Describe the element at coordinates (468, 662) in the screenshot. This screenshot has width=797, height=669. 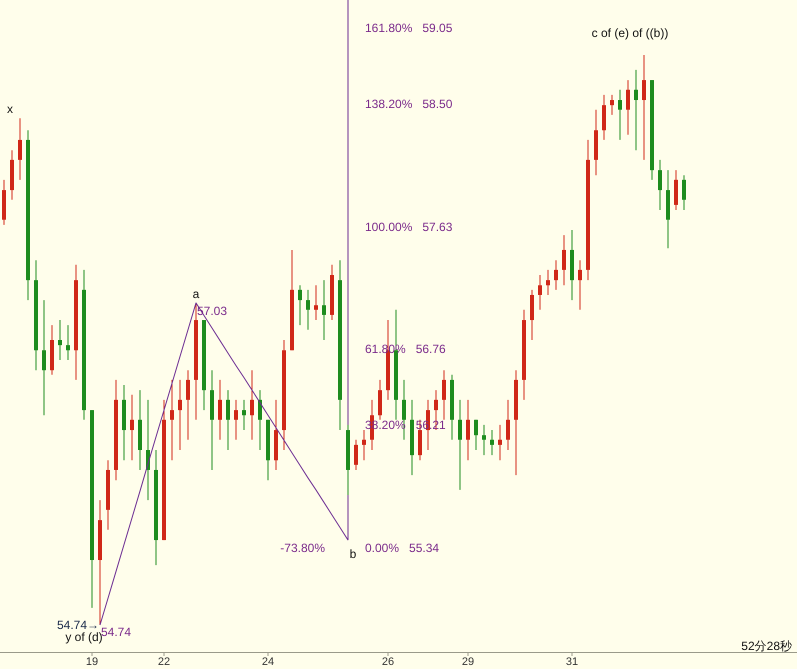
I see `x-tick-label: 29` at that location.